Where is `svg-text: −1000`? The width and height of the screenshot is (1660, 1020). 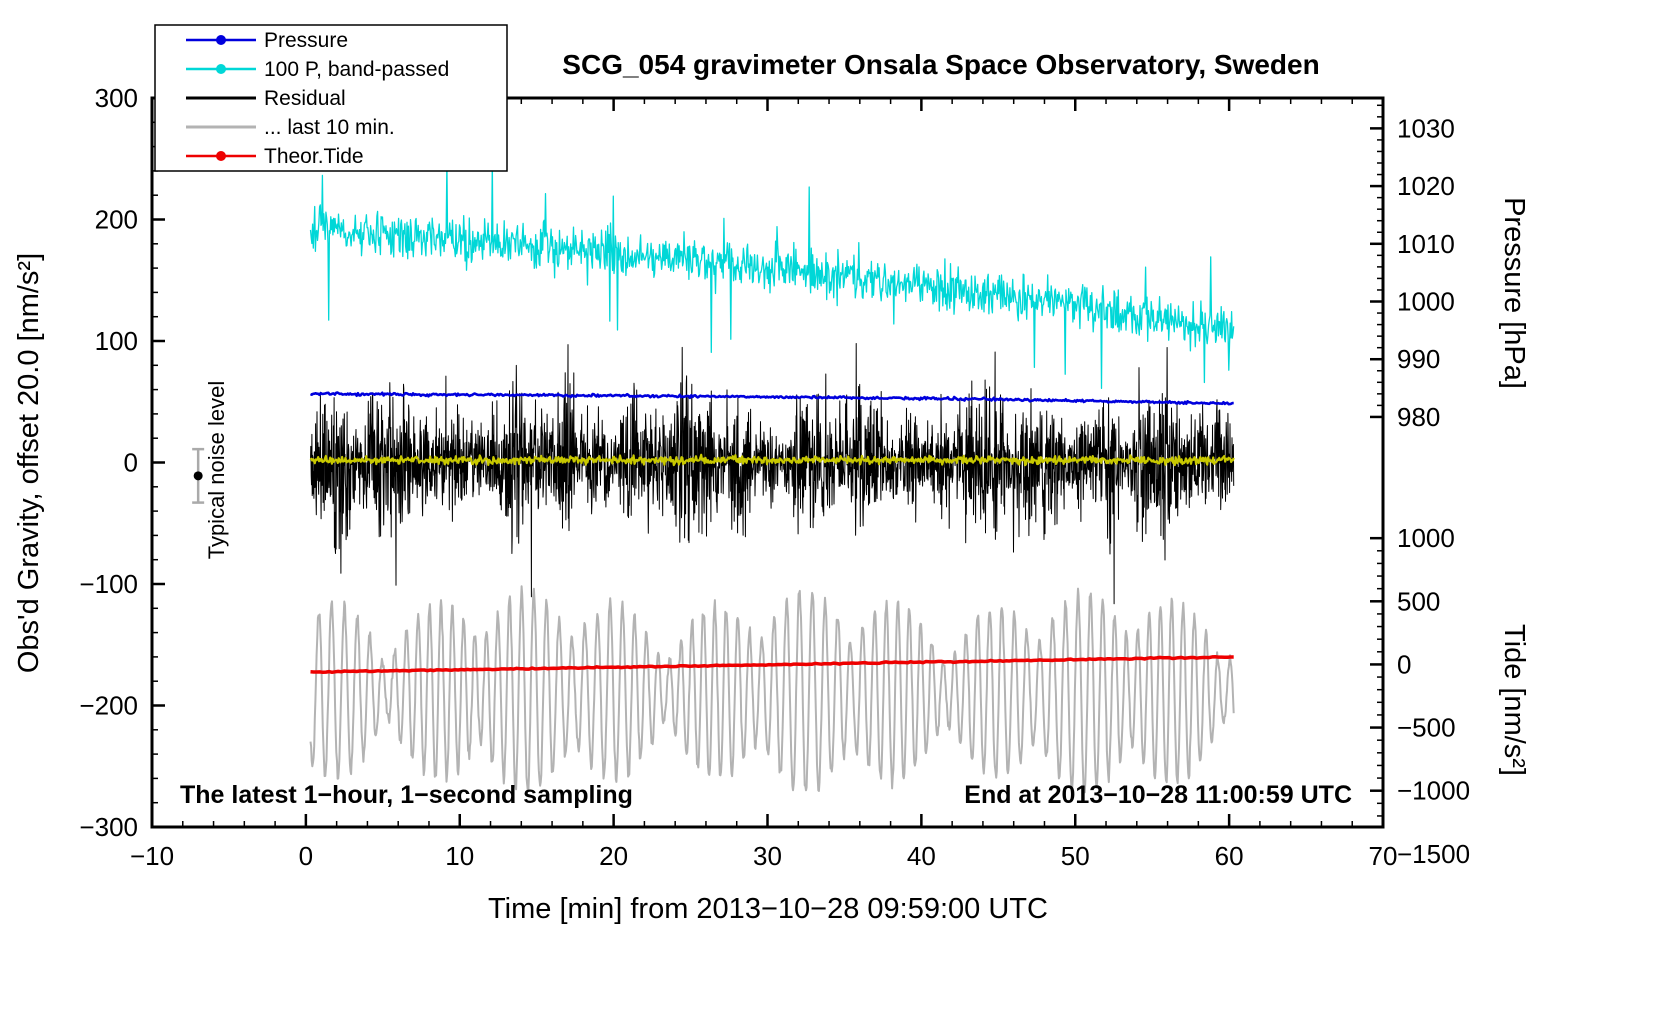 svg-text: −1000 is located at coordinates (1433, 791).